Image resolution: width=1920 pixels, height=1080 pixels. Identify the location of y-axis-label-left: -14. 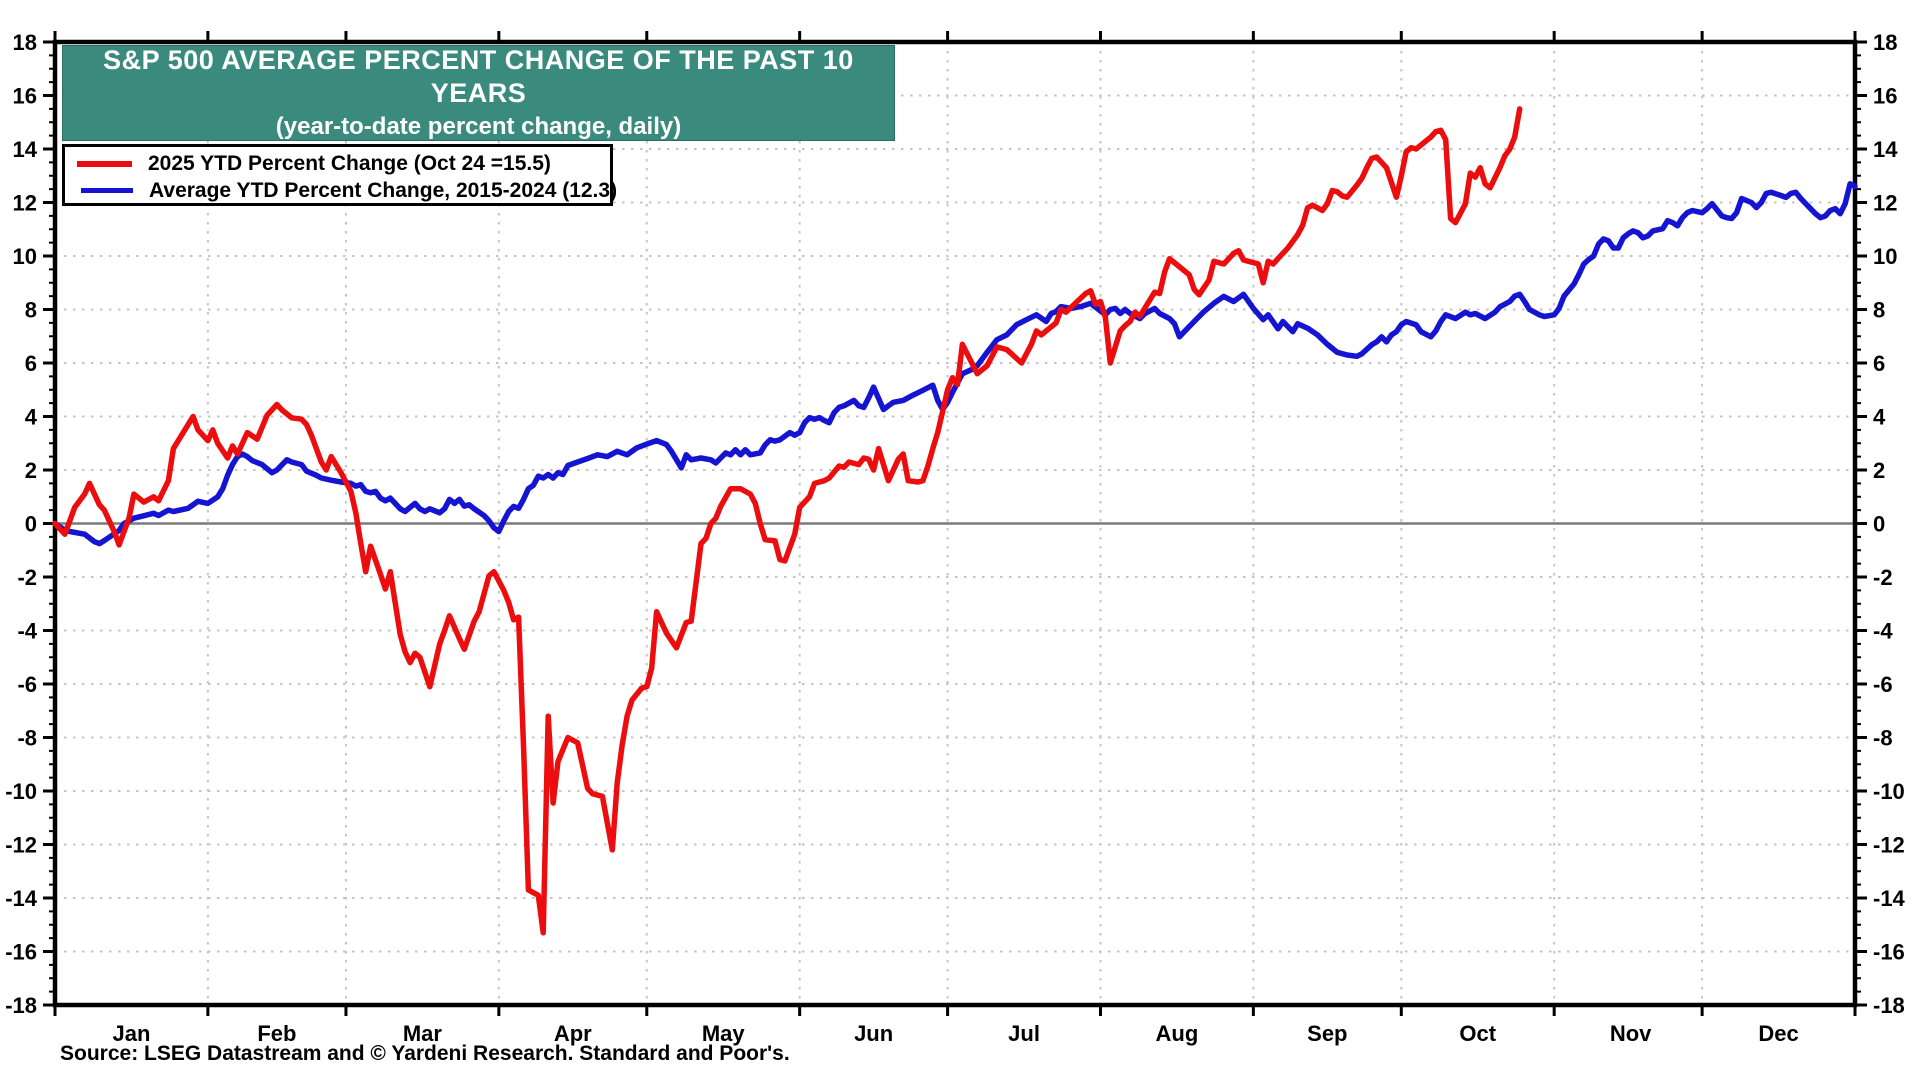
(21, 898).